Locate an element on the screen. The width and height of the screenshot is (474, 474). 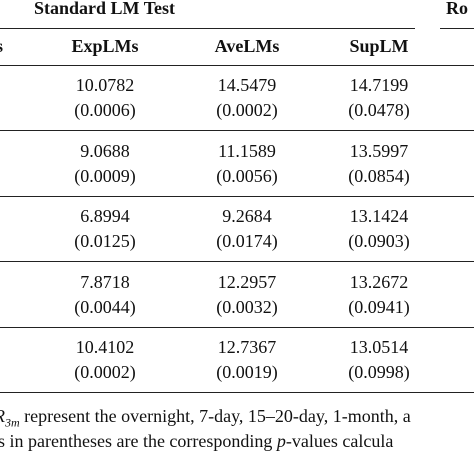
statistic: 14.5479 is located at coordinates (247, 85).